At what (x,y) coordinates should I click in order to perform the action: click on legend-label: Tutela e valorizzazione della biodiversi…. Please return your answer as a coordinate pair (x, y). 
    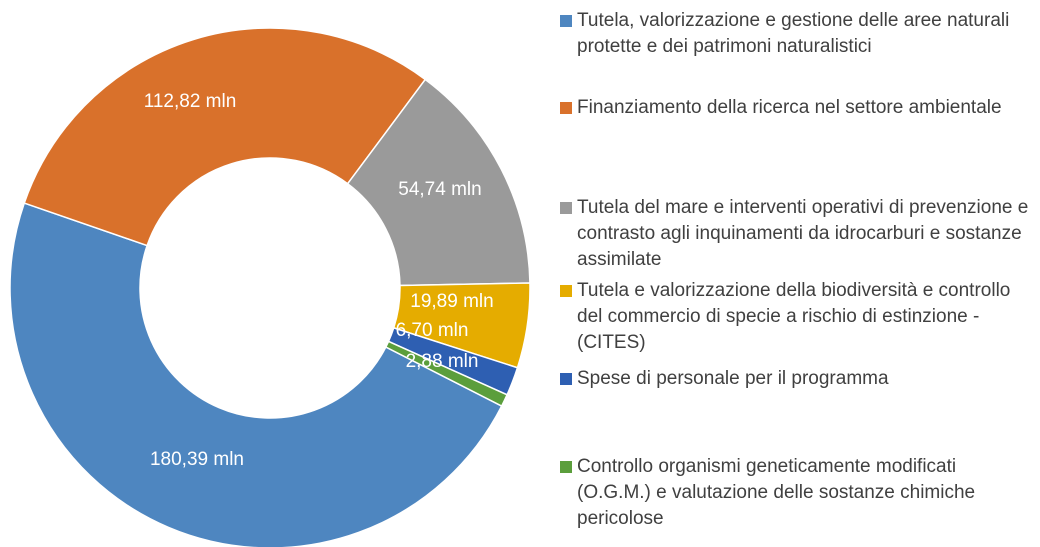
    Looking at the image, I should click on (794, 316).